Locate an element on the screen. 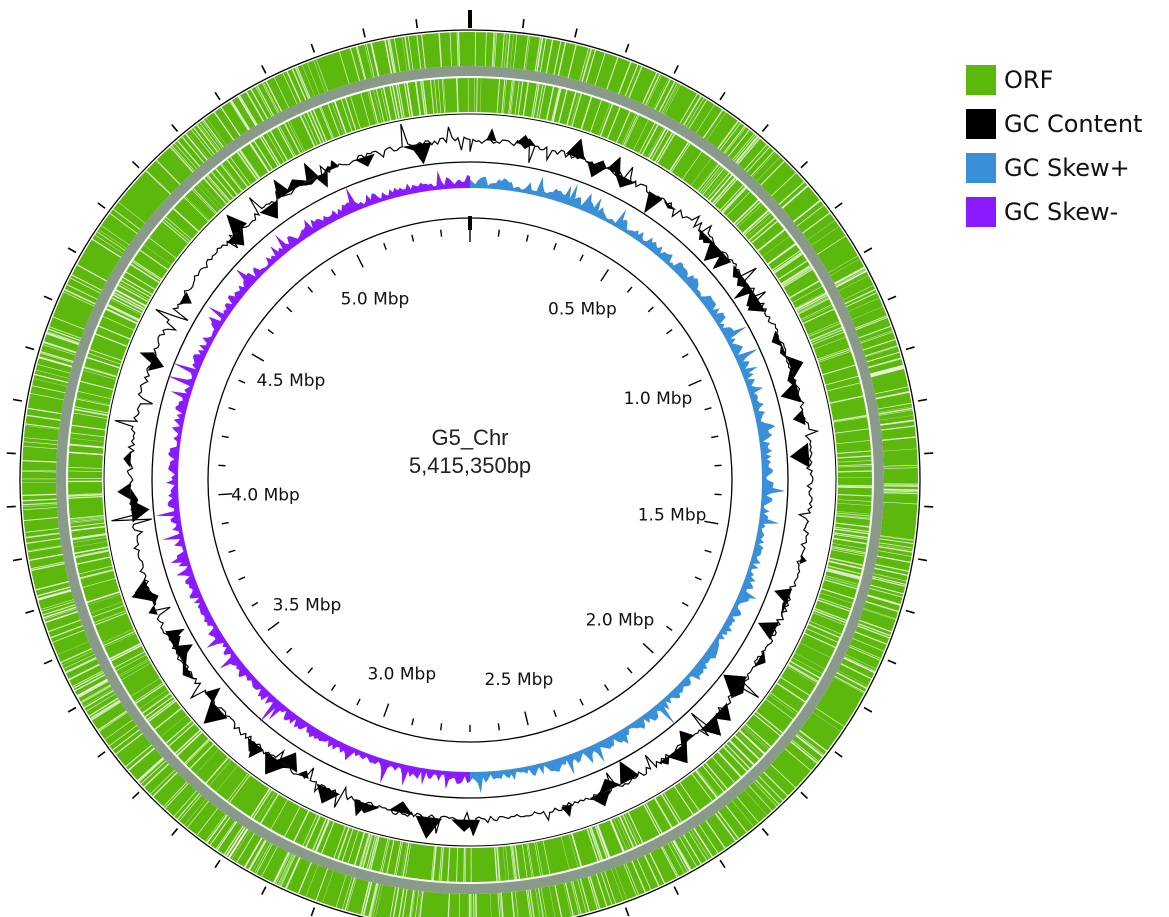 This screenshot has width=1169, height=917. scale-label: 5.0 Mbp is located at coordinates (375, 299).